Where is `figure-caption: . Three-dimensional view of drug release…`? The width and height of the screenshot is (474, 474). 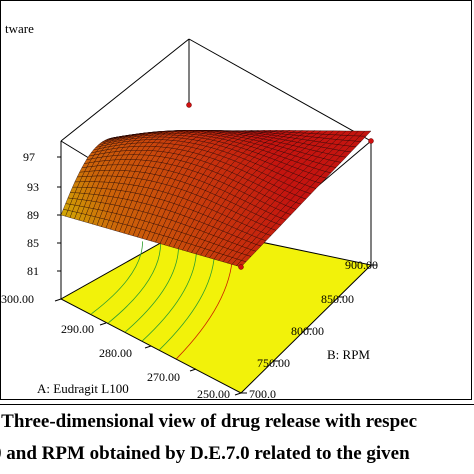 figure-caption: . Three-dimensional view of drug release… is located at coordinates (237, 439).